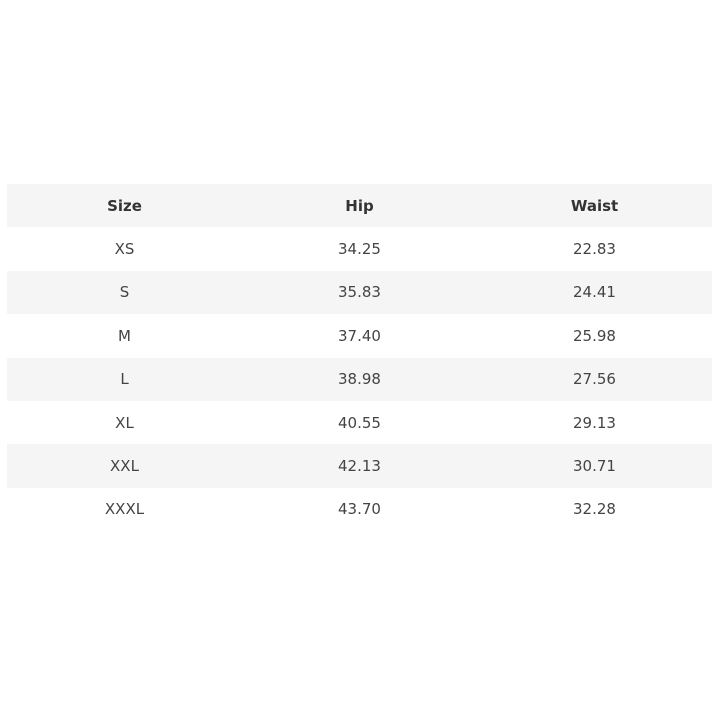  I want to click on waist-cell: 30.71, so click(594, 466).